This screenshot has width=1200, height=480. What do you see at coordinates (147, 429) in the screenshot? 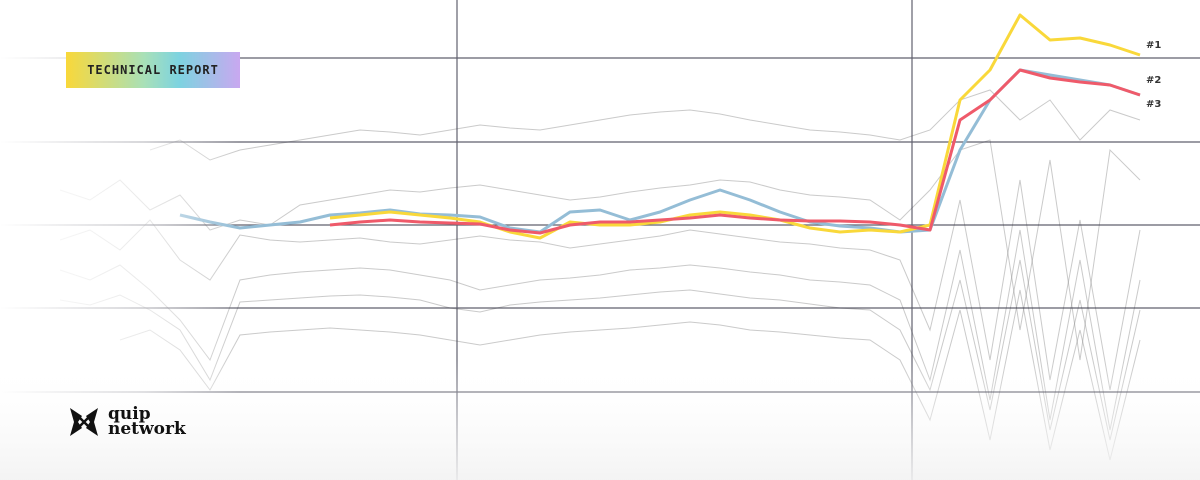
I see `logo-line: network` at bounding box center [147, 429].